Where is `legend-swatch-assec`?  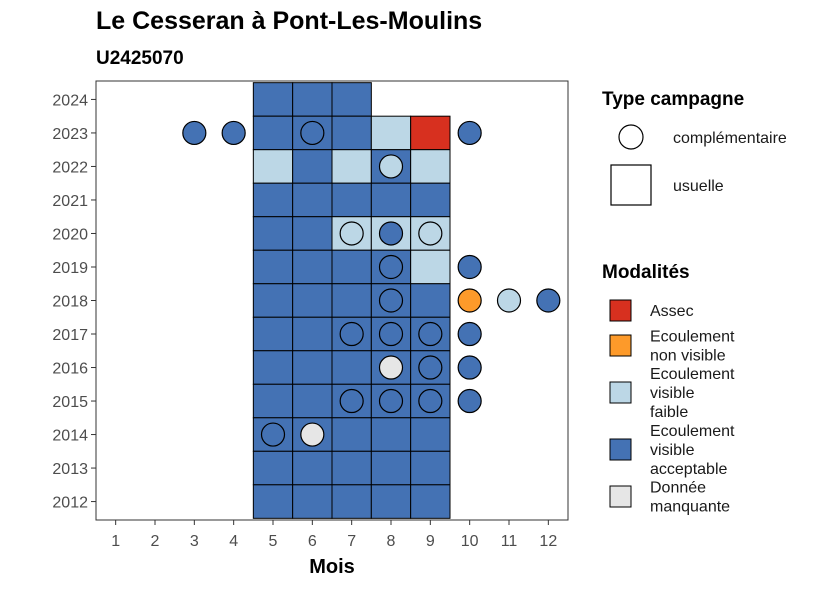
legend-swatch-assec is located at coordinates (620, 310).